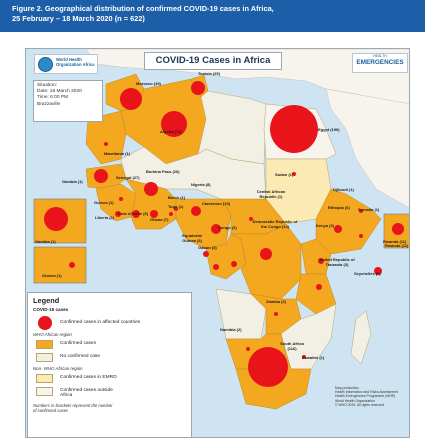 This screenshot has height=448, width=425. I want to click on legend-row-dot: Confirmed cases in affected countries, so click(109, 323).